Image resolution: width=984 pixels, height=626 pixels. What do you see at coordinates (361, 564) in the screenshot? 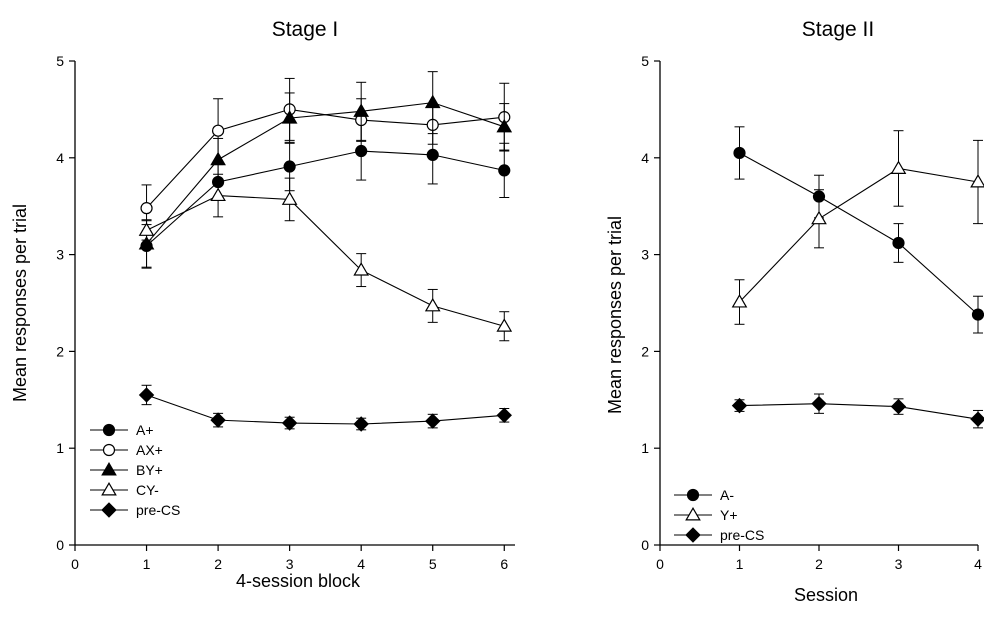
I see `chart-1-x-tick-label: 4` at bounding box center [361, 564].